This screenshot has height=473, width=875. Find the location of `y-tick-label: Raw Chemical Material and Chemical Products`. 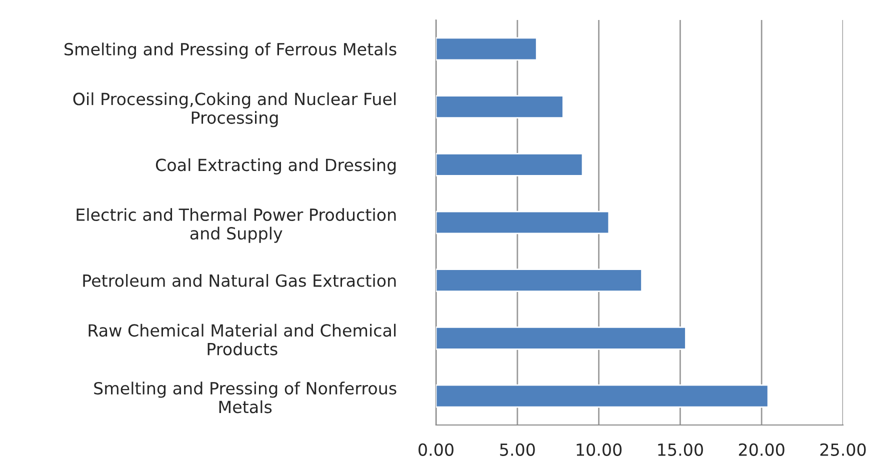

y-tick-label: Raw Chemical Material and Chemical Products is located at coordinates (242, 340).